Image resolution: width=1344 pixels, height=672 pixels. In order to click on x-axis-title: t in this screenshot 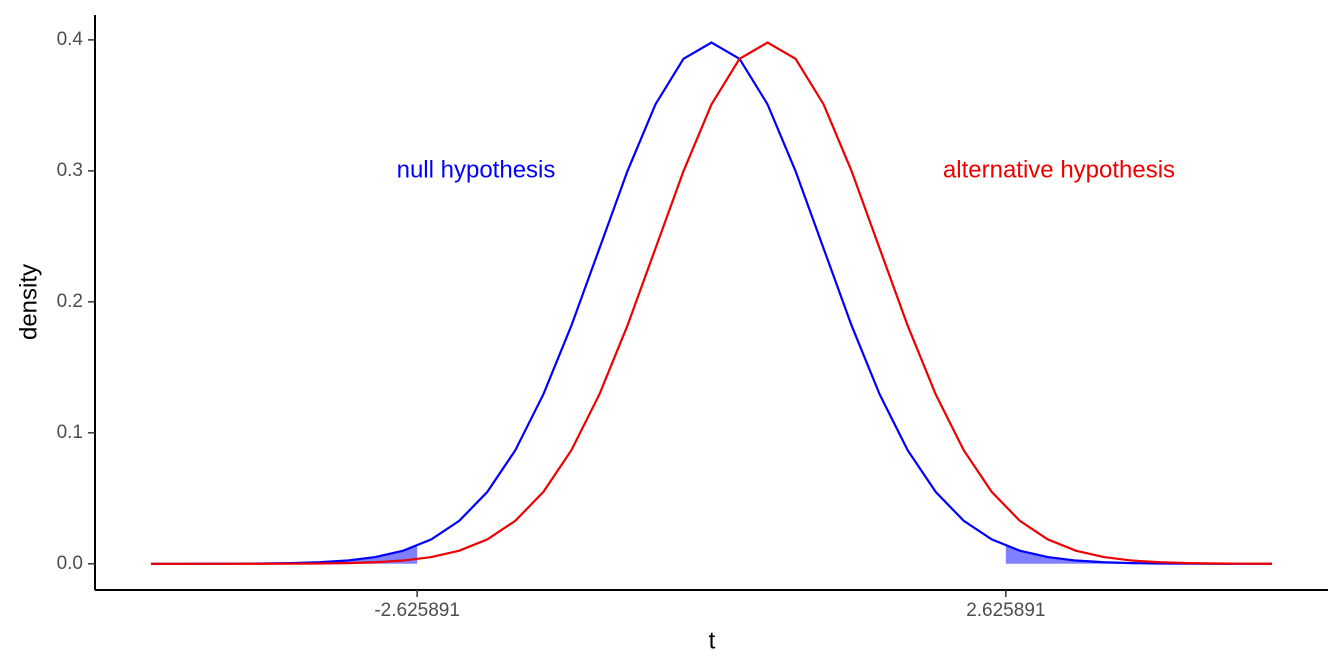, I will do `click(712, 640)`.